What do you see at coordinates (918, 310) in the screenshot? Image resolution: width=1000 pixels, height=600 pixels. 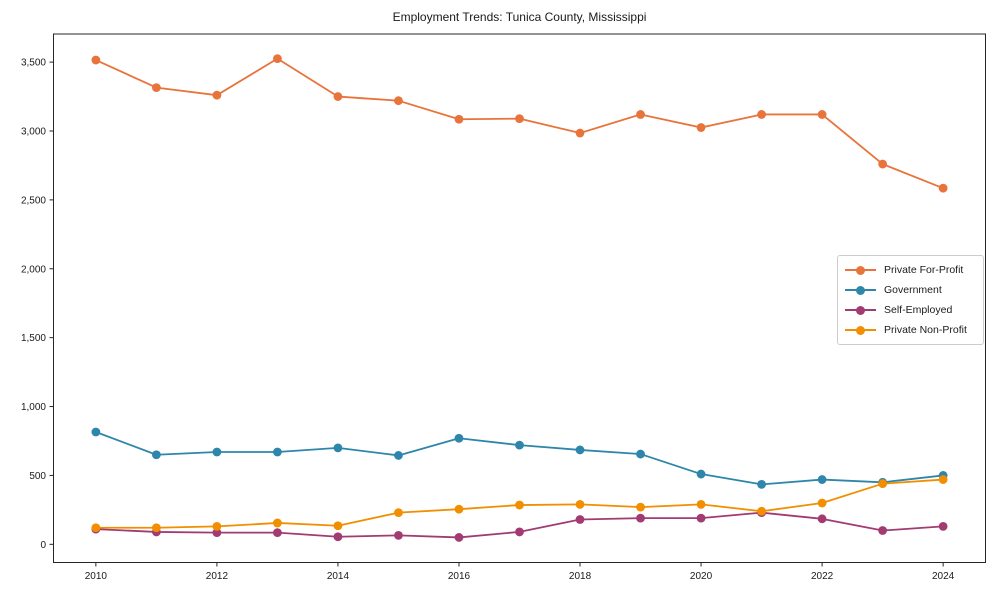 I see `legend-label: Self-Employed` at bounding box center [918, 310].